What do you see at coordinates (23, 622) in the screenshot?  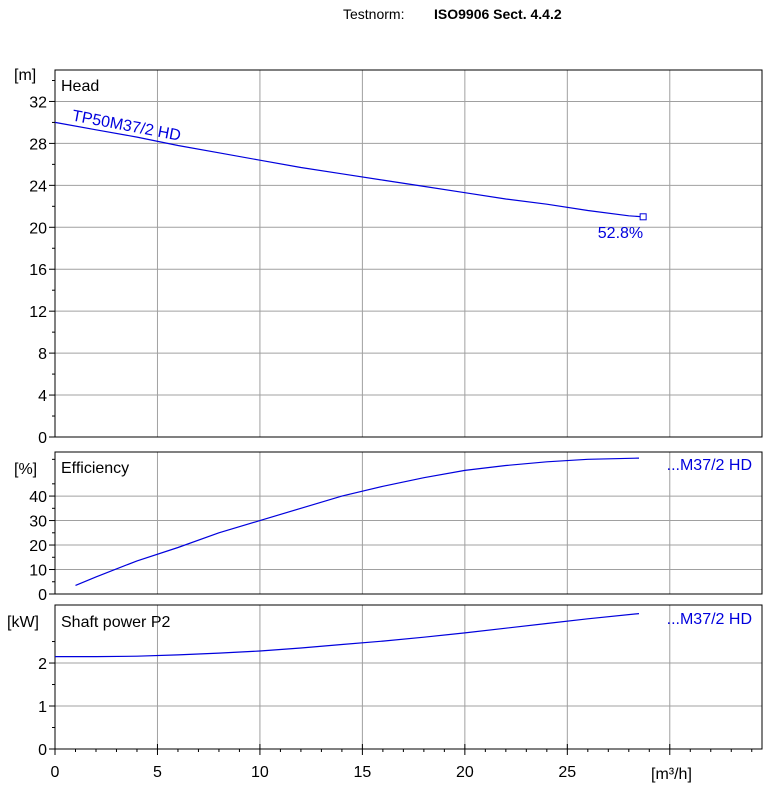 I see `shaft-power-y-unit: [kW]` at bounding box center [23, 622].